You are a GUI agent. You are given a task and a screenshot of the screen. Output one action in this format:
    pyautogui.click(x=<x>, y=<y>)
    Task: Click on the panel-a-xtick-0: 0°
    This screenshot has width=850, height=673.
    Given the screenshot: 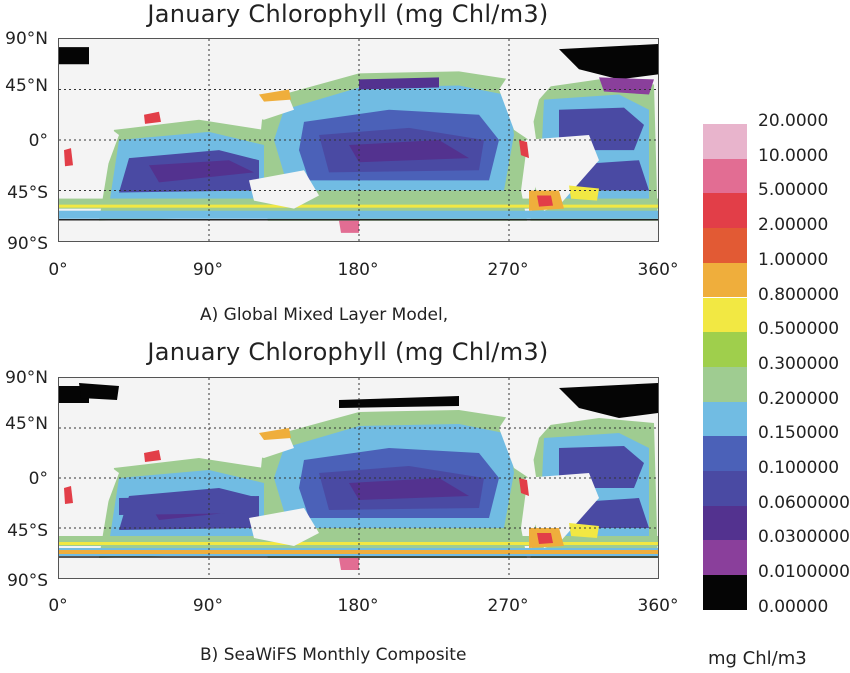 What is the action you would take?
    pyautogui.click(x=58, y=270)
    